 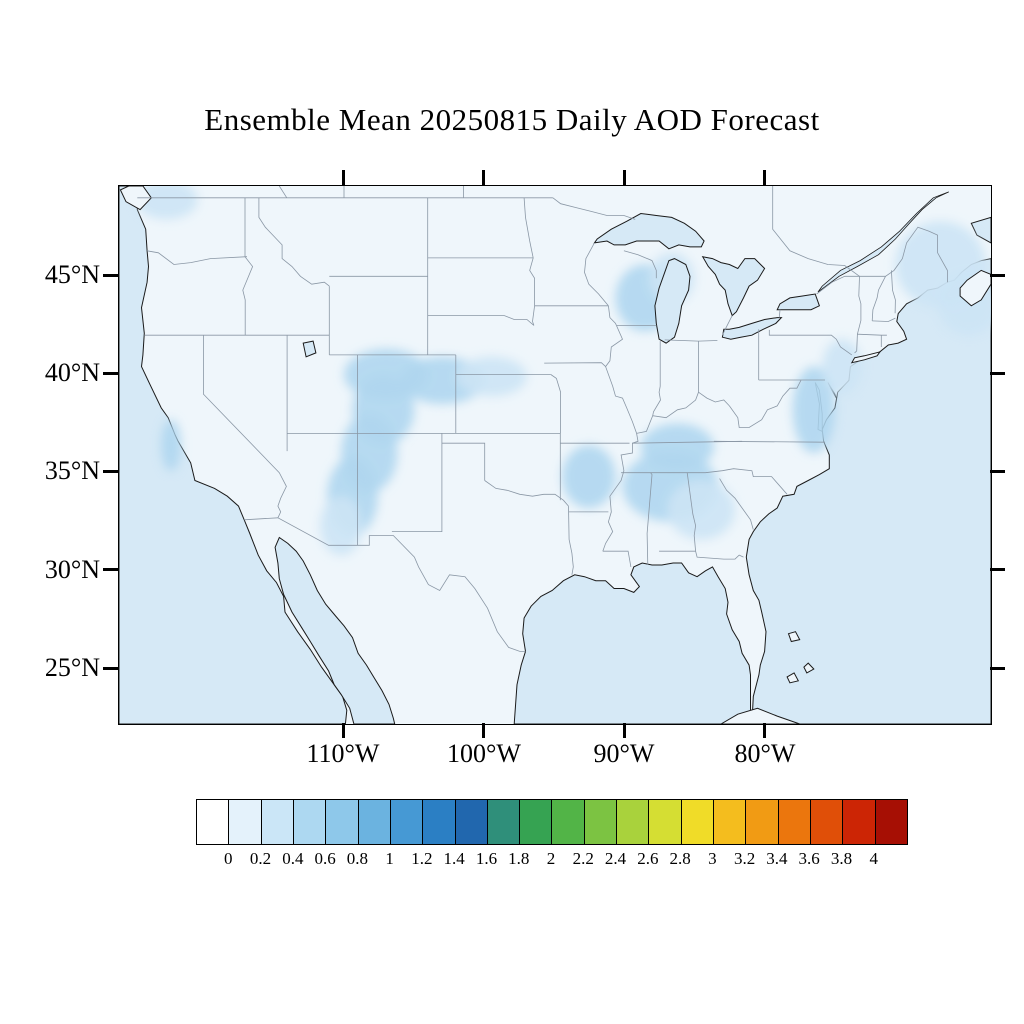 What do you see at coordinates (454, 858) in the screenshot?
I see `colorbar-tick-label: 1.4` at bounding box center [454, 858].